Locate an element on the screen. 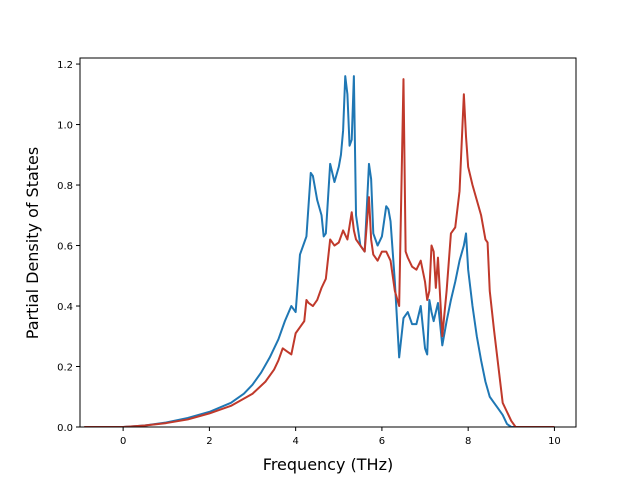  y-tick-label: 0.4 is located at coordinates (65, 307).